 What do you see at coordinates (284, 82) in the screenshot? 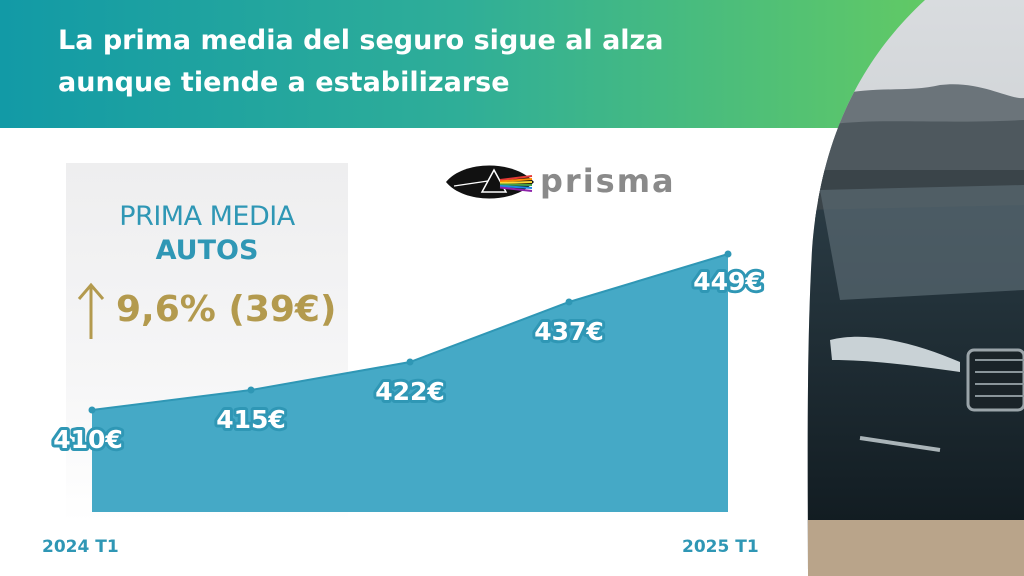
I see `title-line-2: aunque tiende a estabilizarse` at bounding box center [284, 82].